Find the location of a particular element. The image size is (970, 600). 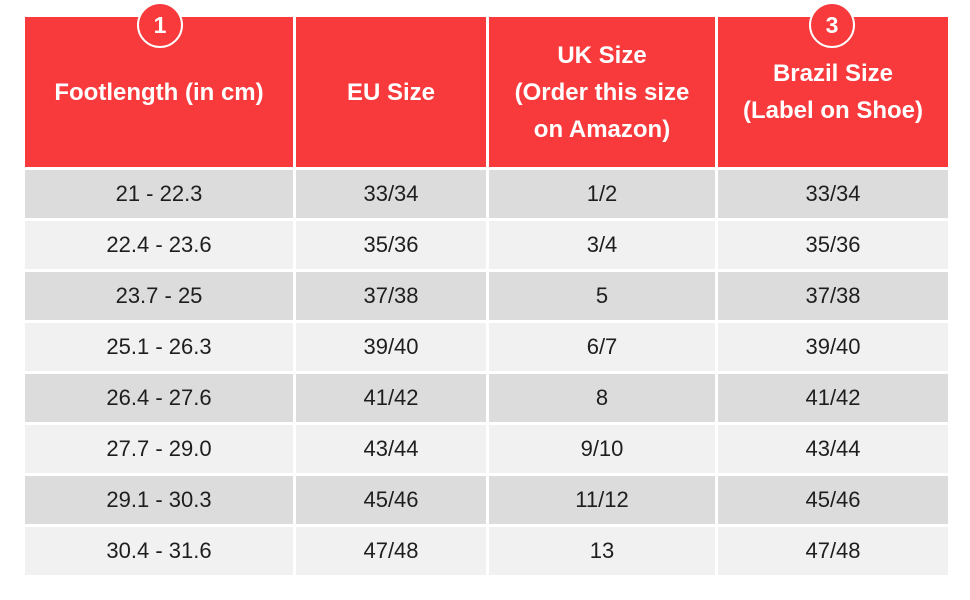

cell-eu-size: 41/42 is located at coordinates (391, 398).